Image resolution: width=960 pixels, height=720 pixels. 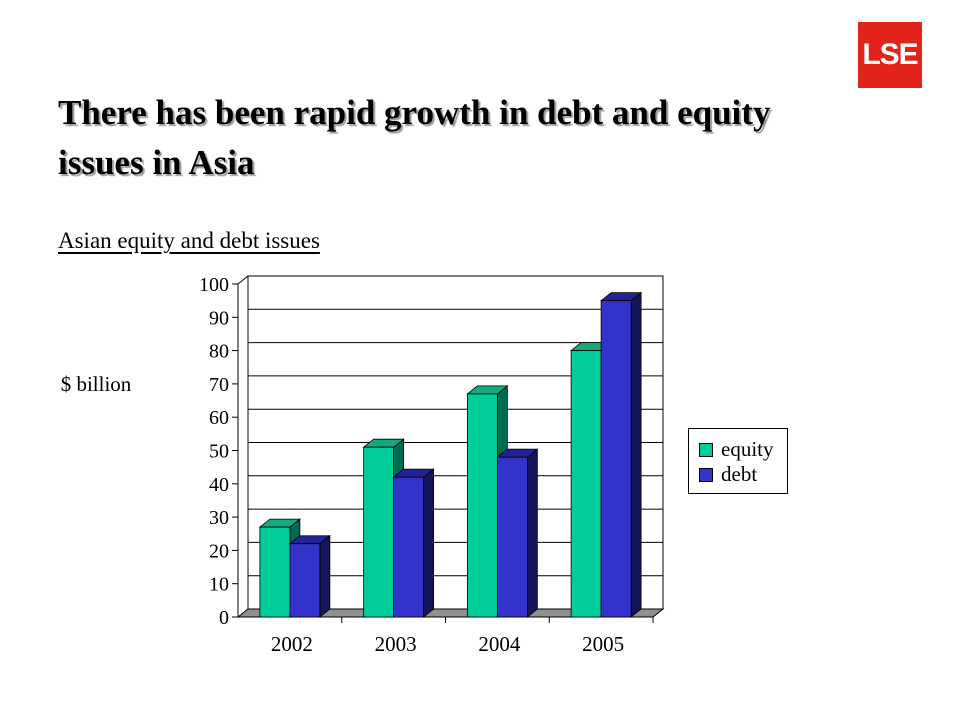 I want to click on y-tick-label: 90, so click(x=219, y=318).